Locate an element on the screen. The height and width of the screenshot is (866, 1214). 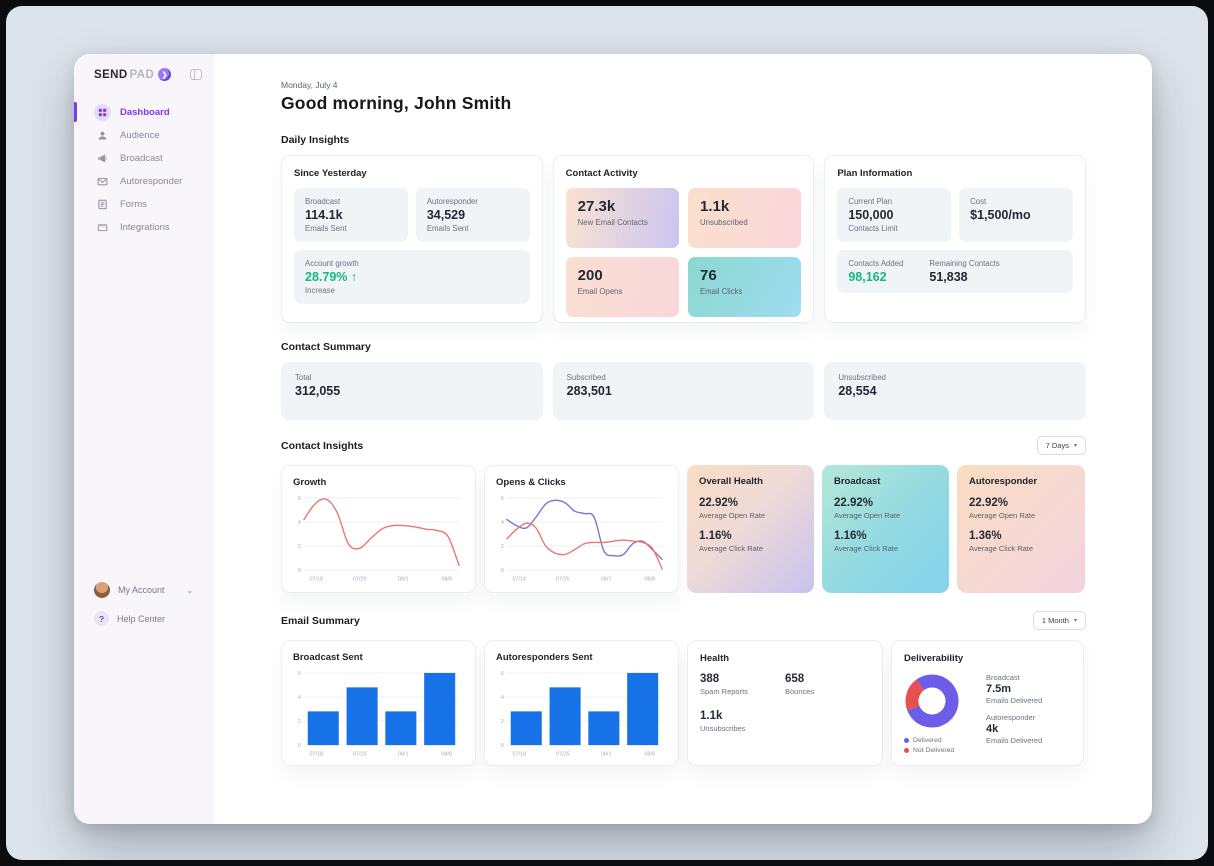
tile-label: Contacts Added is located at coordinates (876, 263).